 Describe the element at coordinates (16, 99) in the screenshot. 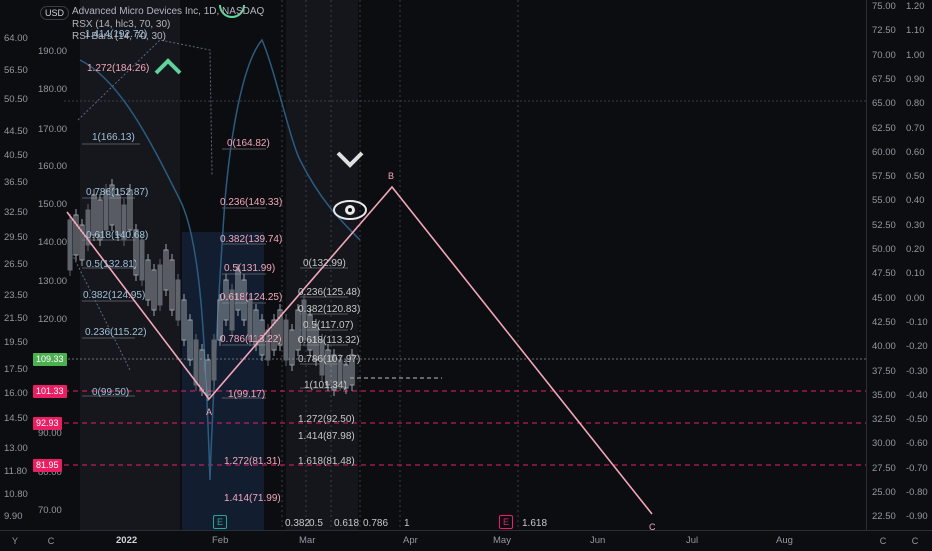

I see `axis-tick: 50.50` at that location.